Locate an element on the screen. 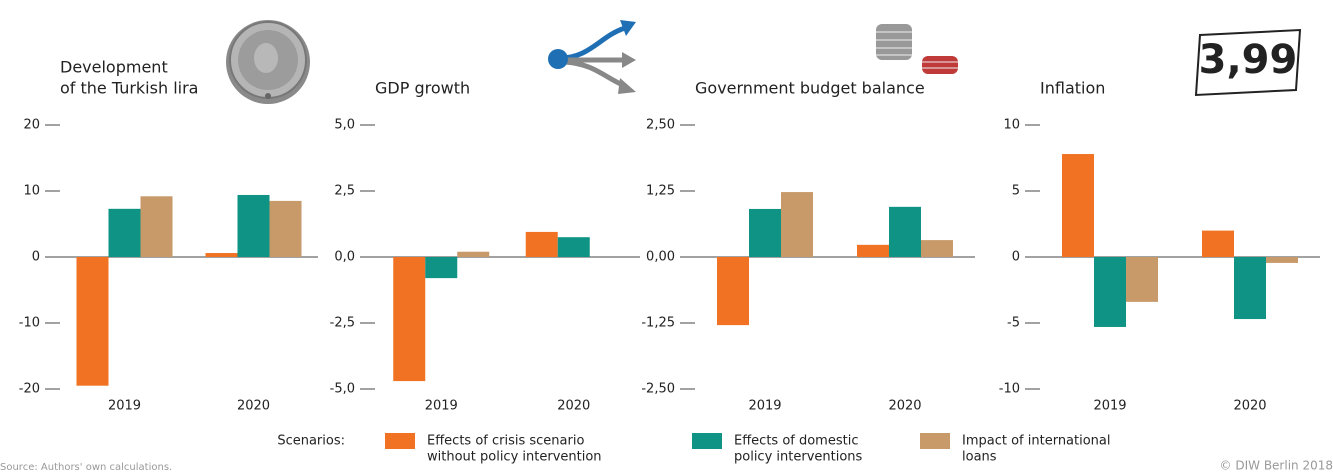 The width and height of the screenshot is (1333, 472). y-tick-label: -2,5 is located at coordinates (342, 323).